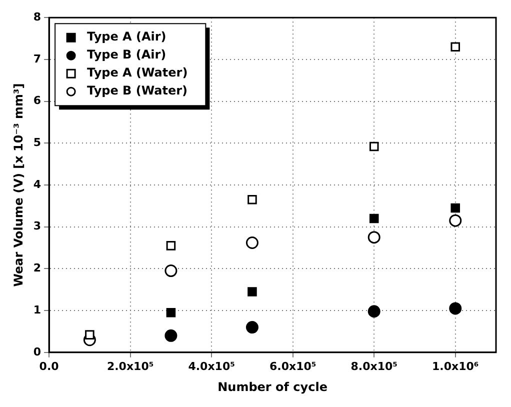 This screenshot has width=511, height=407. What do you see at coordinates (37, 351) in the screenshot?
I see `y-tick-label: 0` at bounding box center [37, 351].